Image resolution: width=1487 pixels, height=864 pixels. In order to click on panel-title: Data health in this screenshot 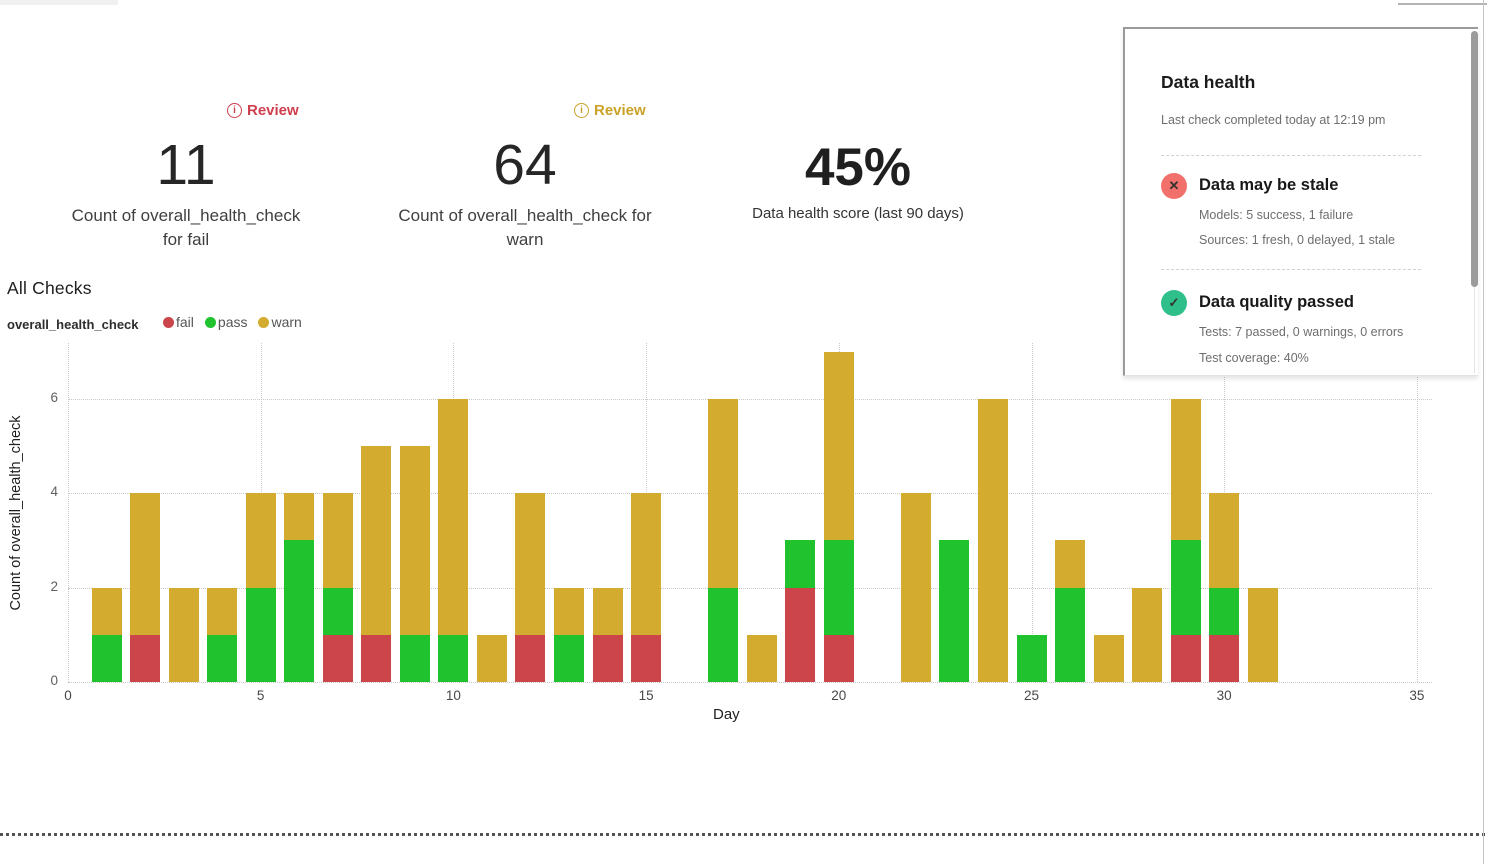, I will do `click(1208, 82)`.